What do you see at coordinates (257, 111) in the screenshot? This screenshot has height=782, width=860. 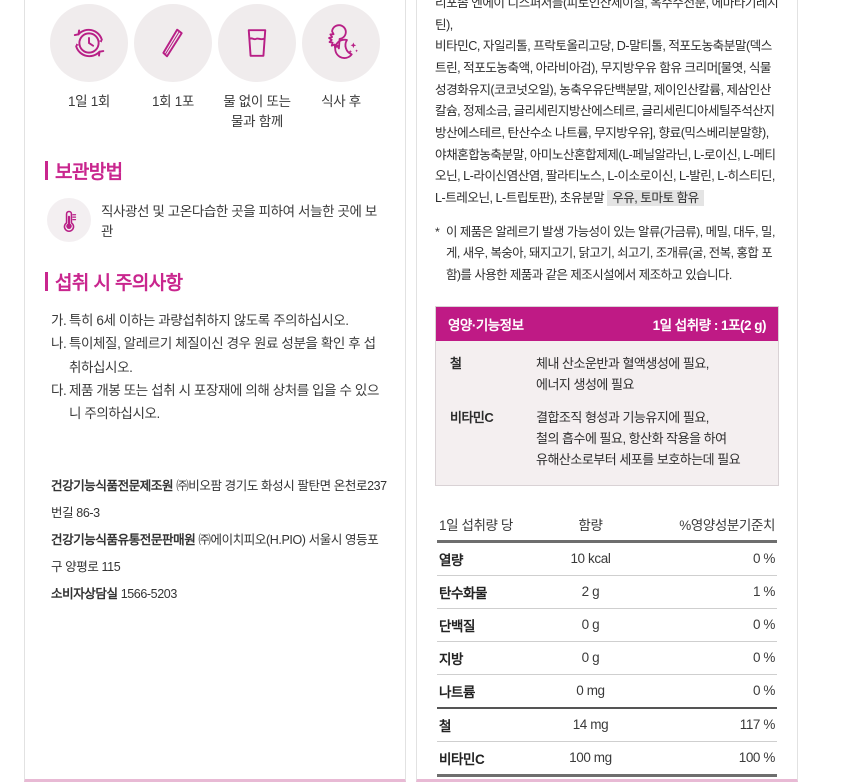 I see `dosage-label: 물 없이 또는 물과 함께` at bounding box center [257, 111].